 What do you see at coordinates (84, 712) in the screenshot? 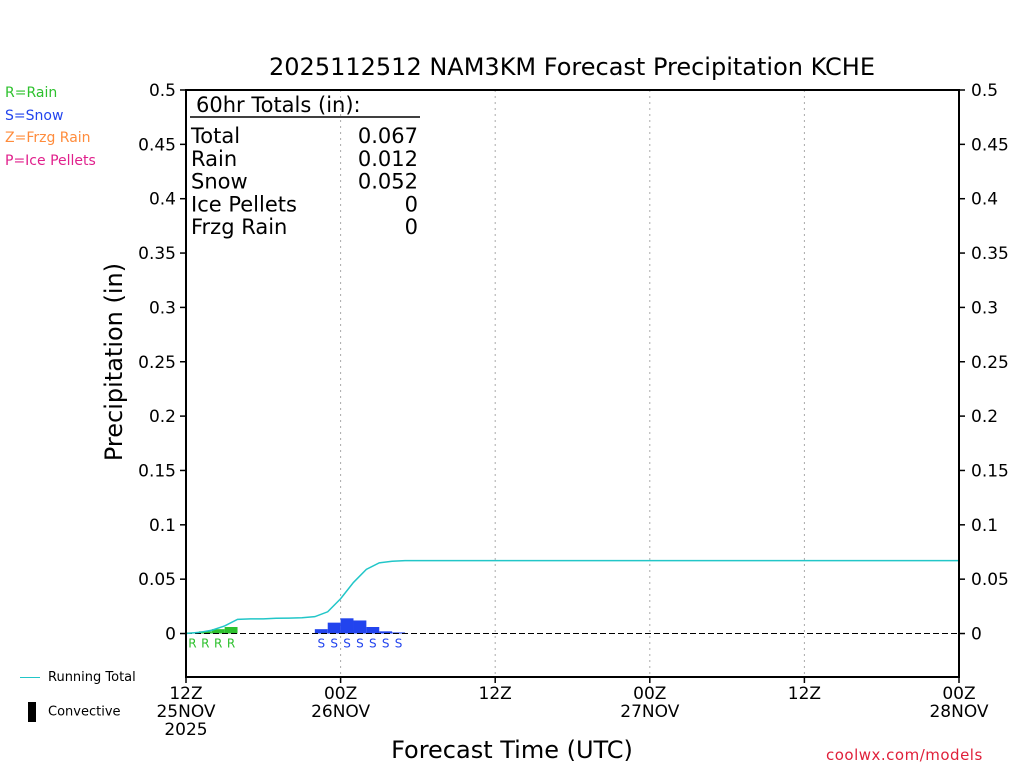
I see `convective-legend-label: Convective` at bounding box center [84, 712].